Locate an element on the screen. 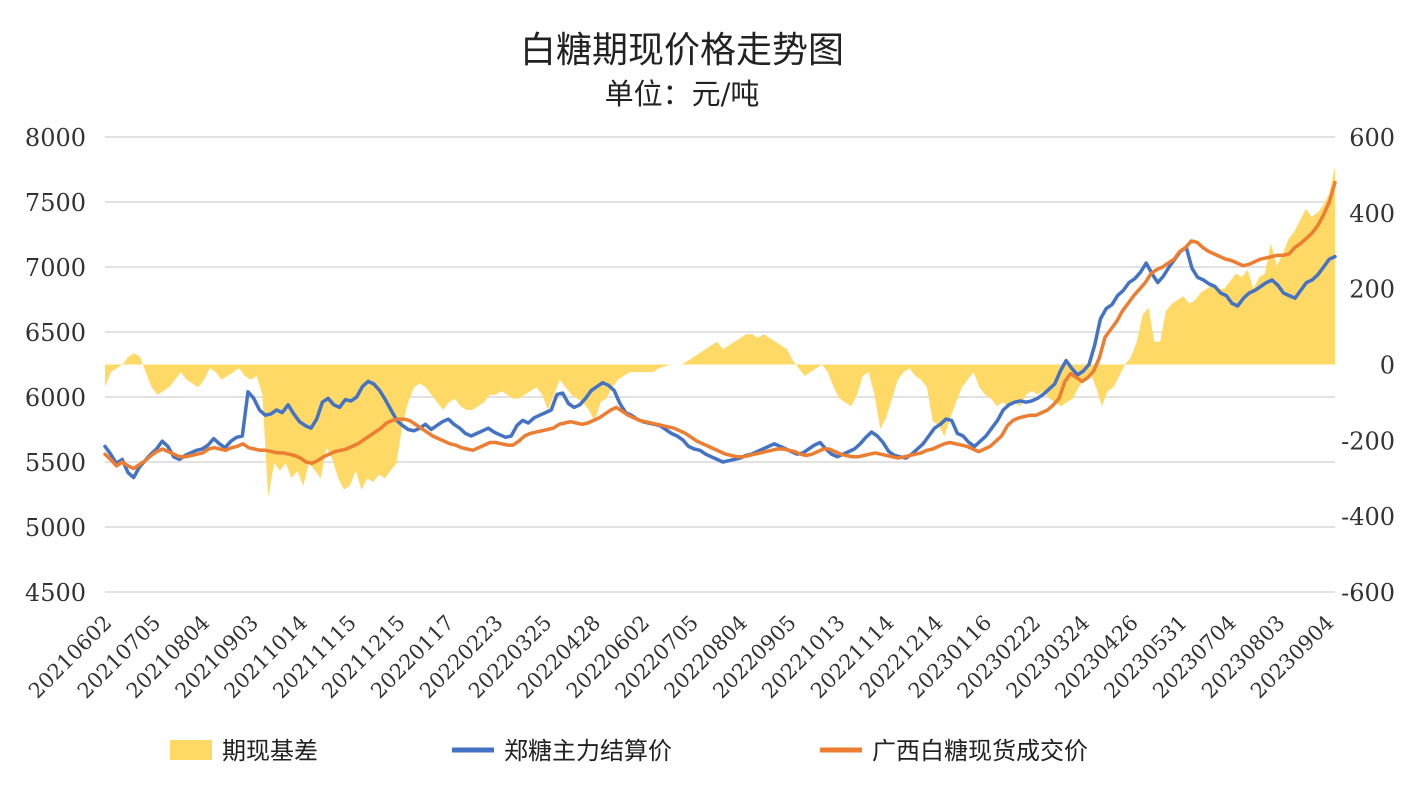  left-tick-label: 4500 is located at coordinates (55, 593).